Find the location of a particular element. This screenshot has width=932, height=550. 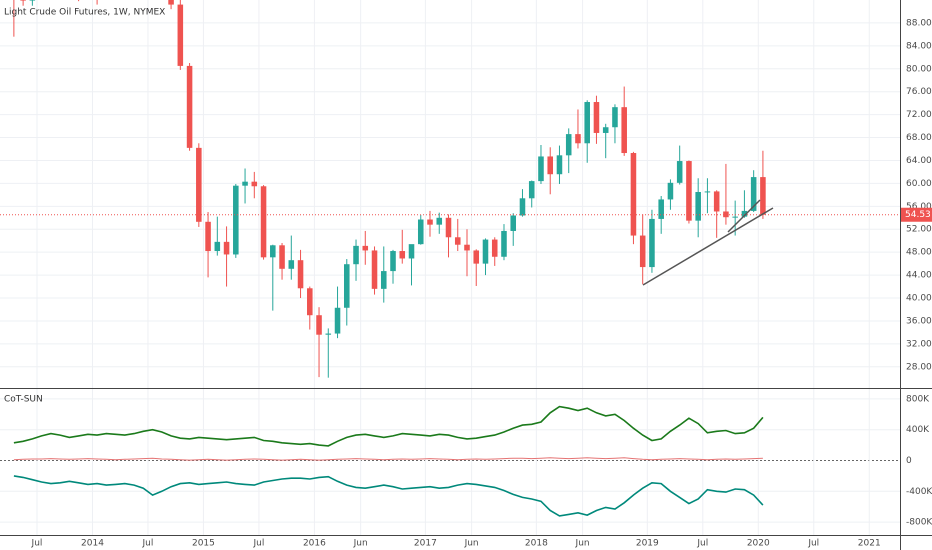

y-tick-label: 76.00 is located at coordinates (919, 92).